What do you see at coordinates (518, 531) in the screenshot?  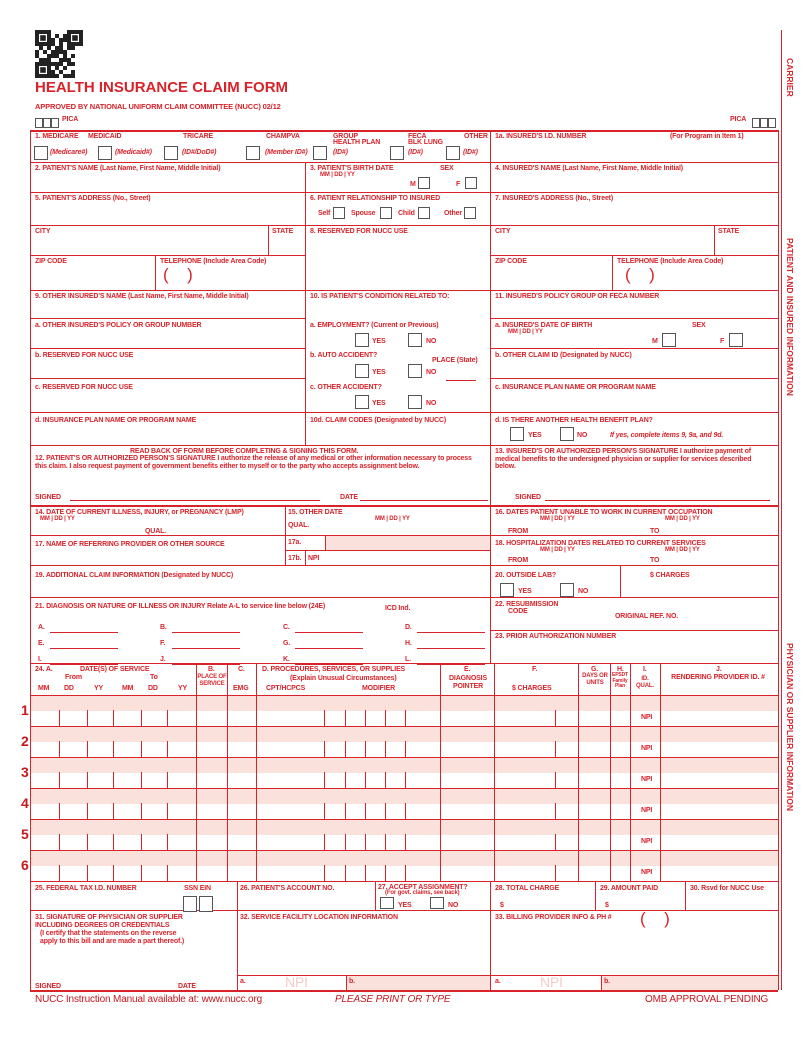 I see `from-label: FROM` at bounding box center [518, 531].